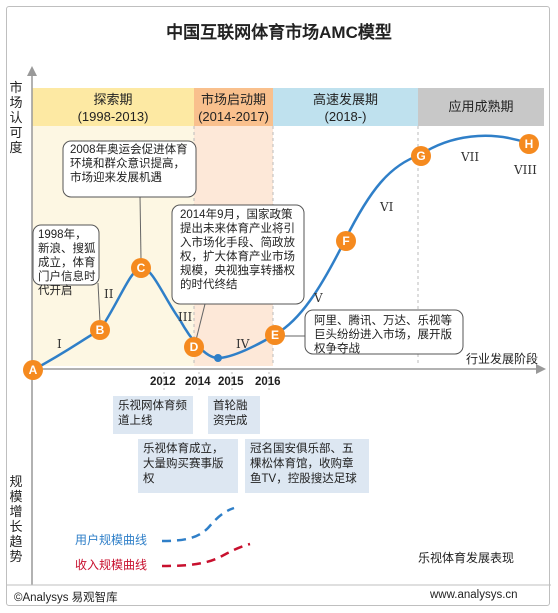  I want to click on curve-node-g: G, so click(421, 156).